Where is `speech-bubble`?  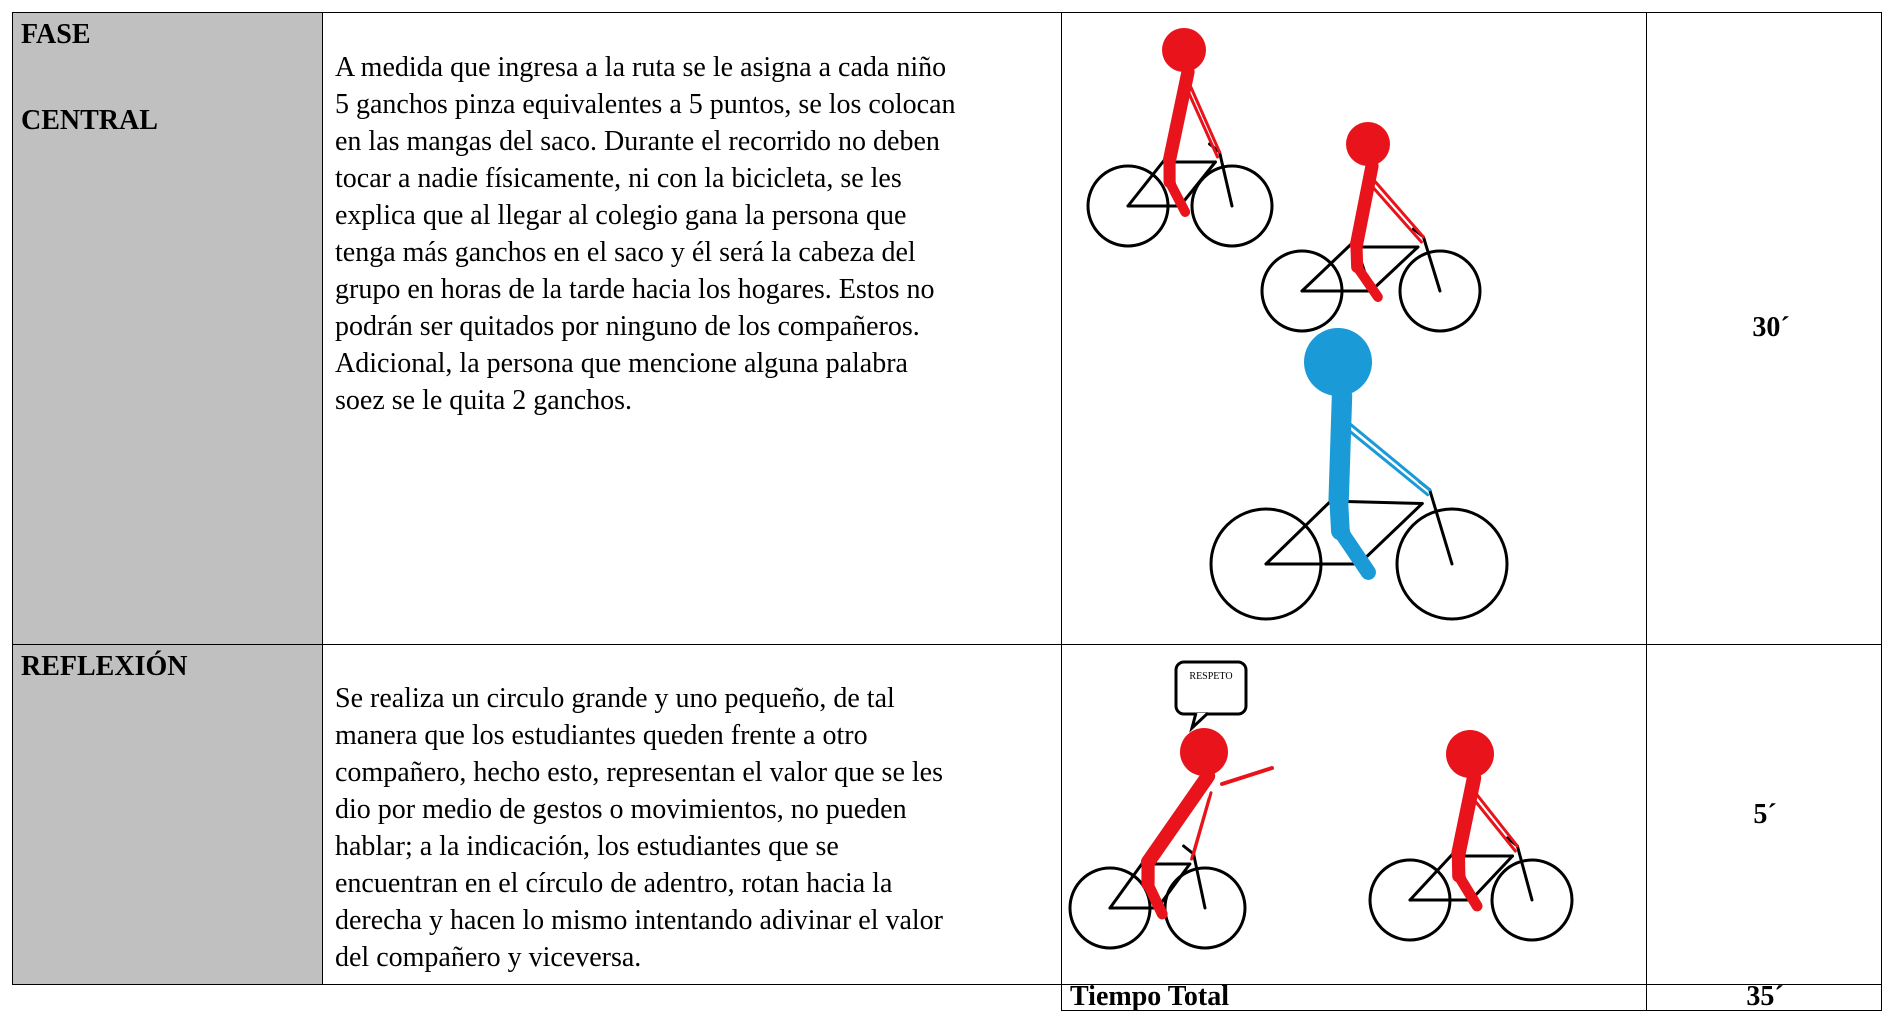
speech-bubble is located at coordinates (1211, 688).